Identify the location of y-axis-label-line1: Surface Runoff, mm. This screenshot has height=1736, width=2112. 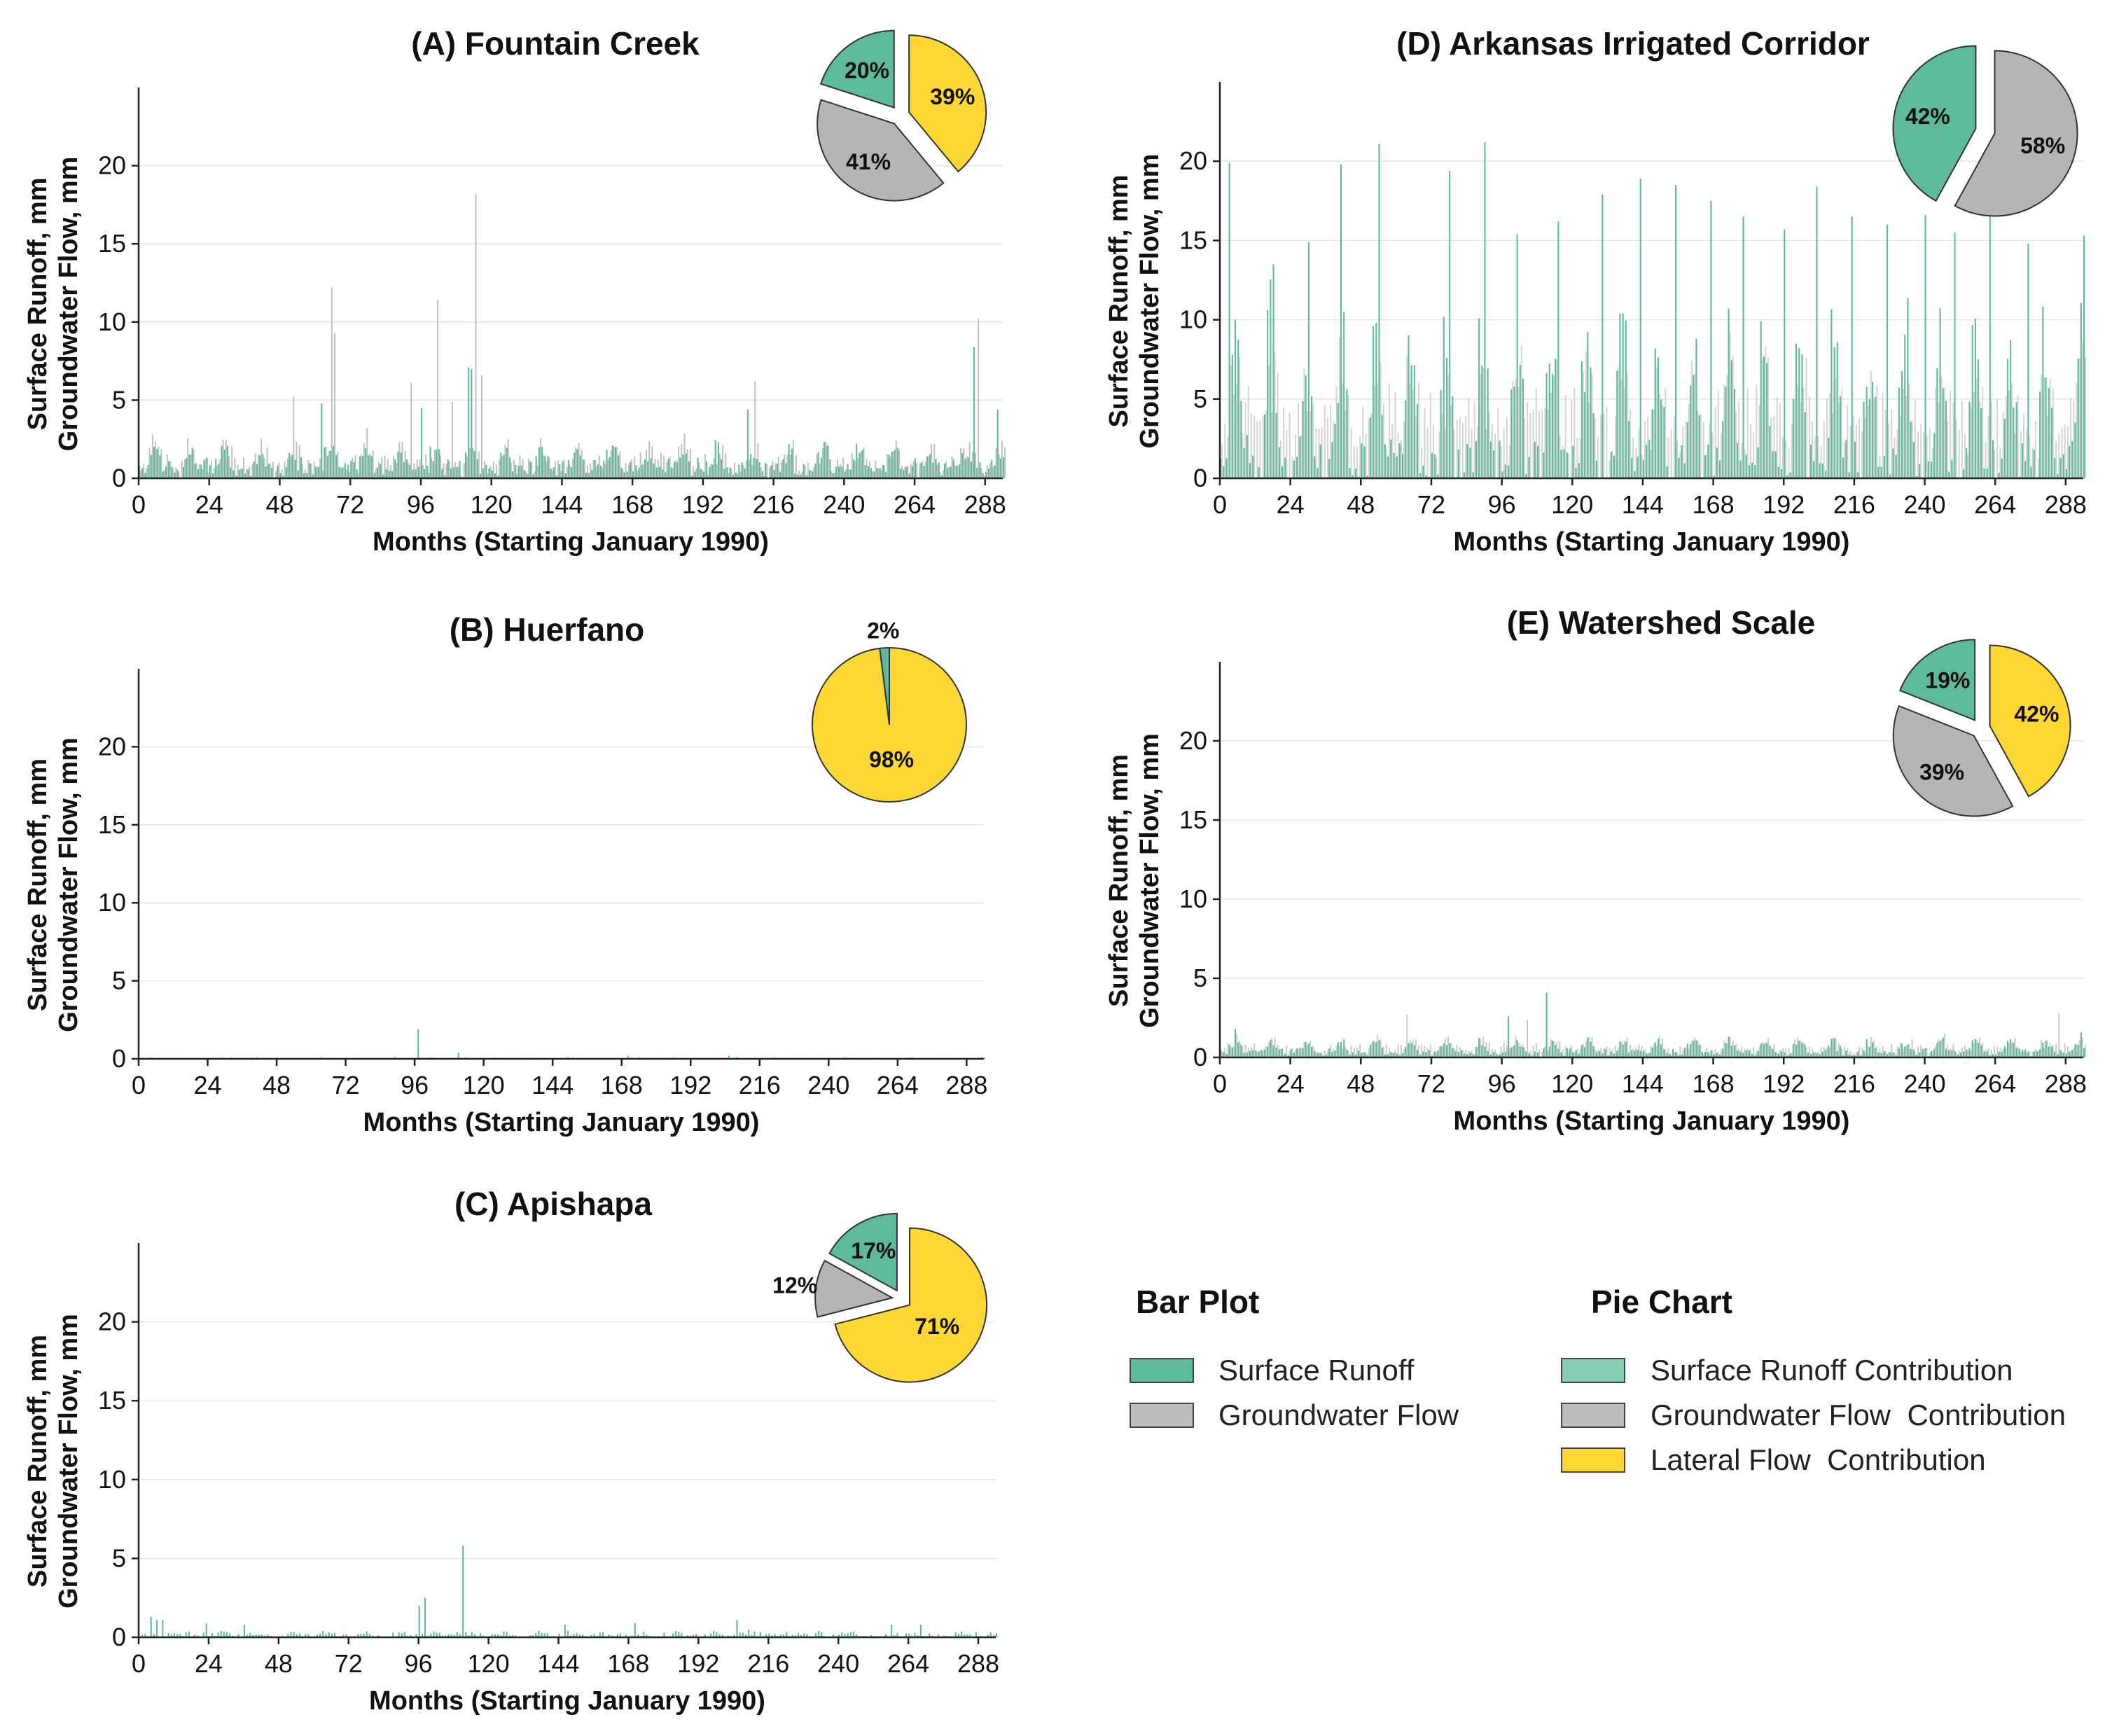
(1119, 881).